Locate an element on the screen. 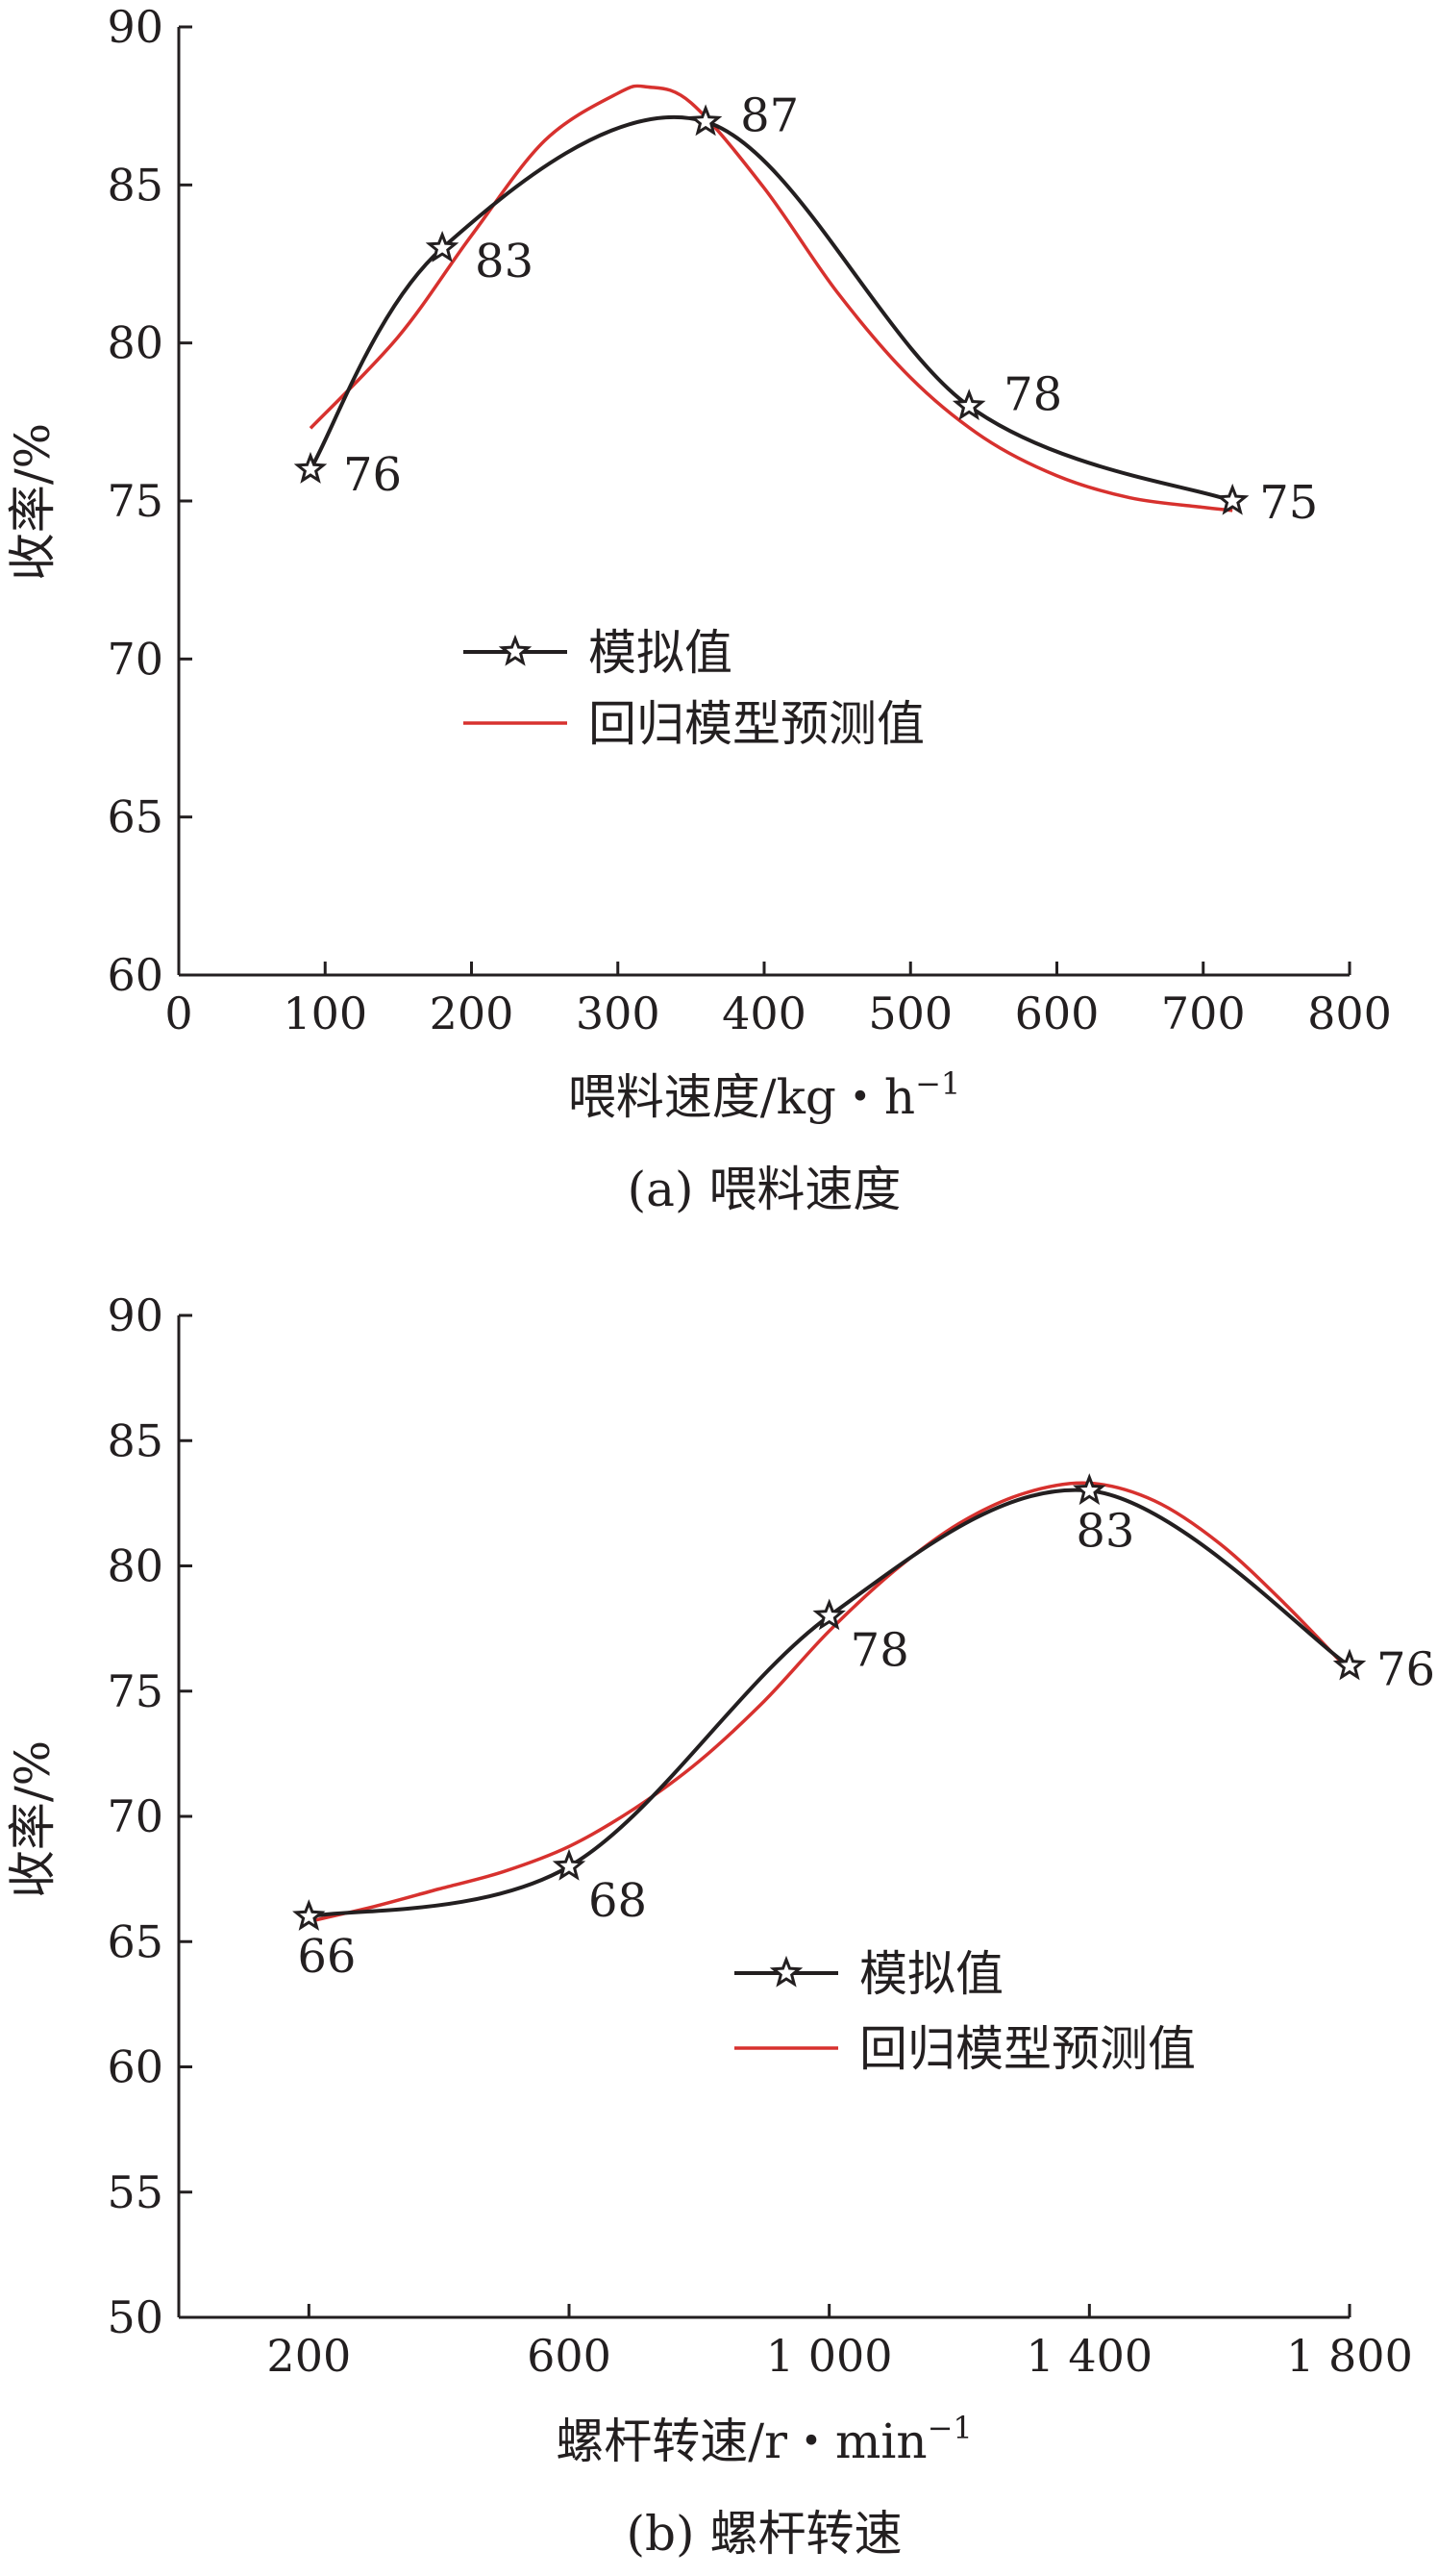  panel-caption: (a) 喂料速度 is located at coordinates (765, 1189).